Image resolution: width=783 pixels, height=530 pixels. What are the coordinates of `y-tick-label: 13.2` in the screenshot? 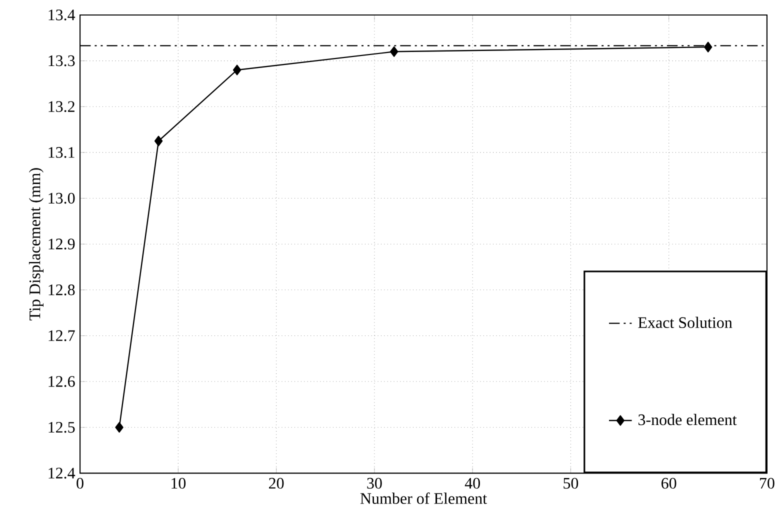 It's located at (61, 106).